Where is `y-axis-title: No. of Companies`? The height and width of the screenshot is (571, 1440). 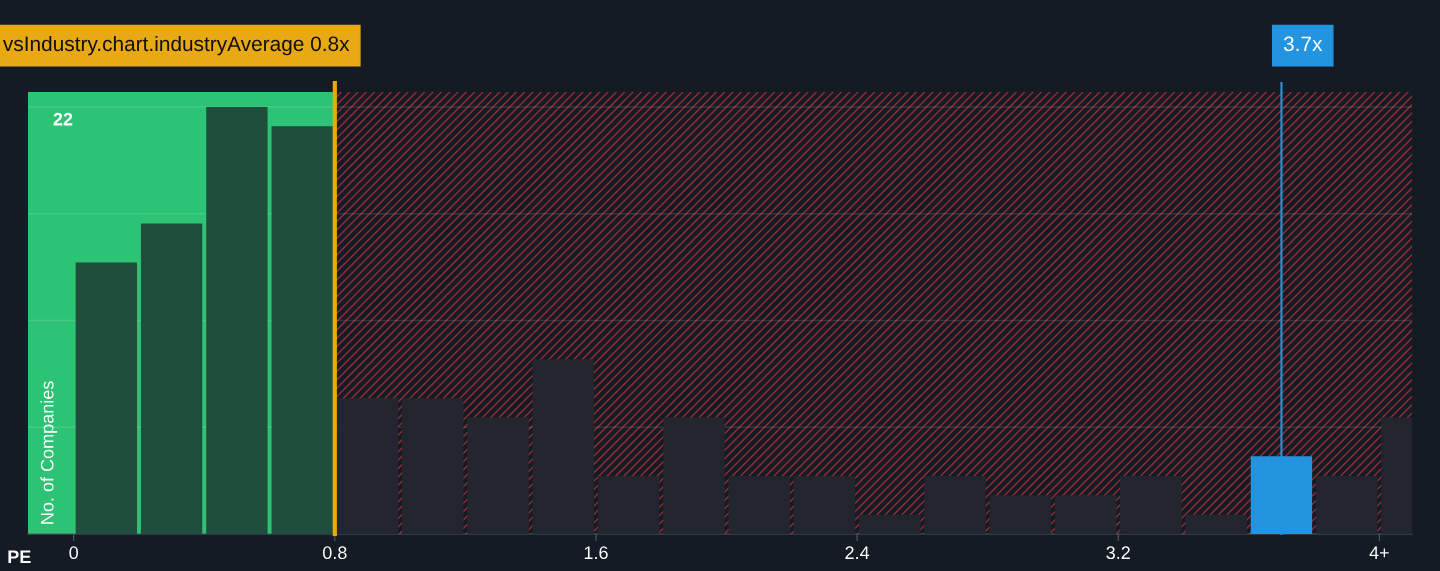 y-axis-title: No. of Companies is located at coordinates (49, 452).